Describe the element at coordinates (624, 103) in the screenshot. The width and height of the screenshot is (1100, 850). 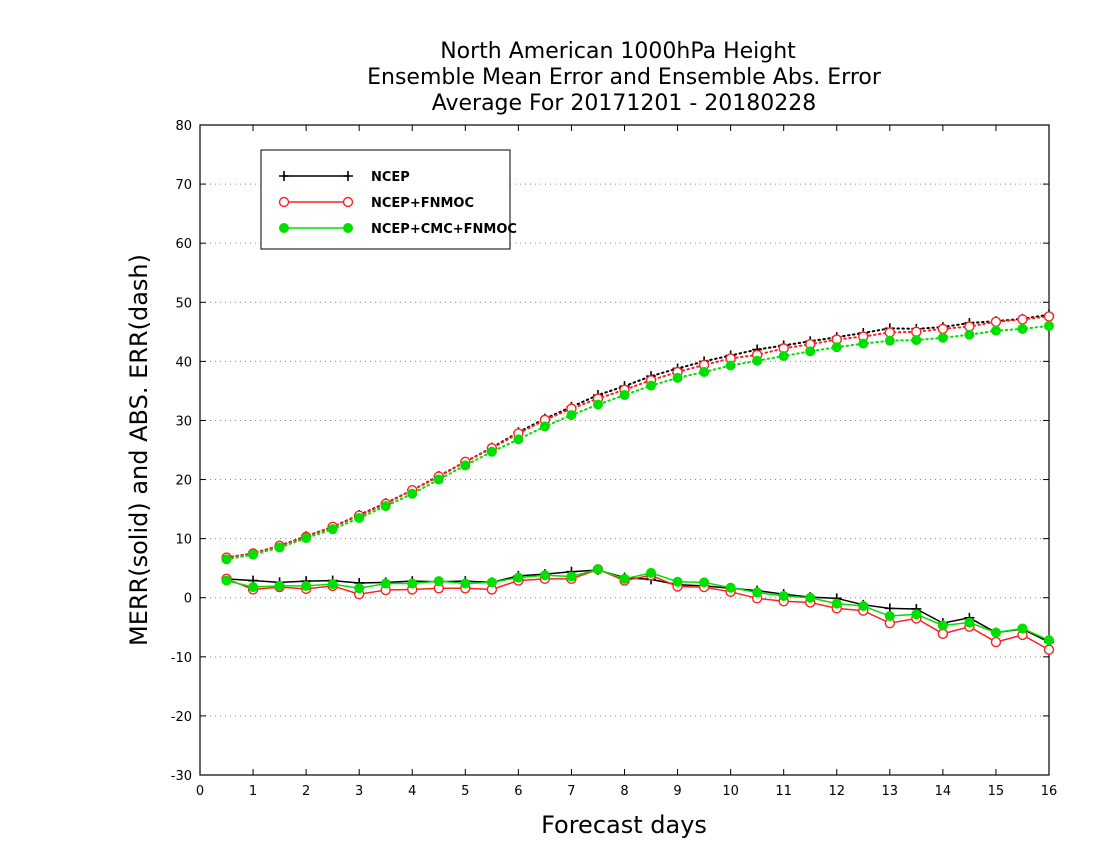
I see `title-line-3: Average For 20171201 - 20180228` at that location.